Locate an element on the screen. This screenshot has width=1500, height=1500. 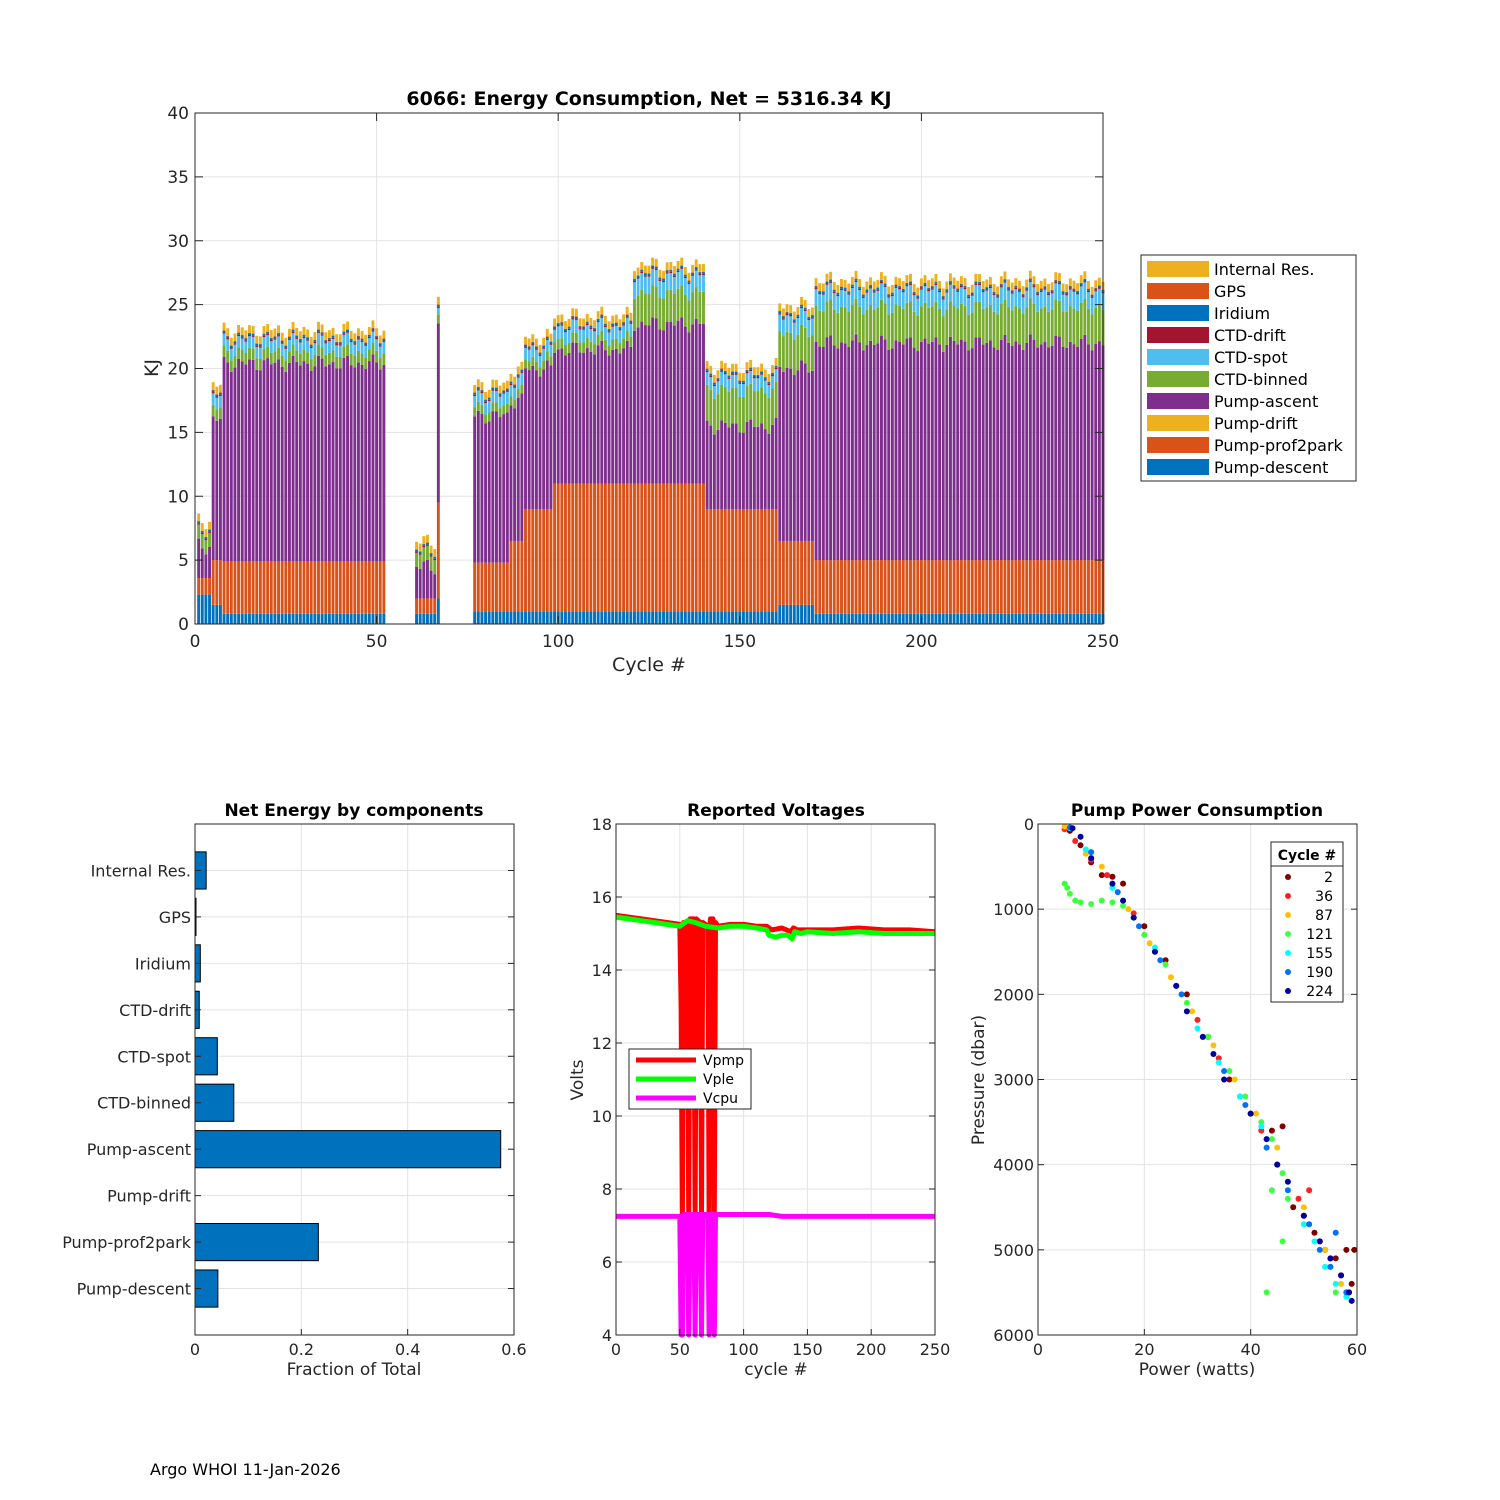
component-bar is located at coordinates (214, 1102).